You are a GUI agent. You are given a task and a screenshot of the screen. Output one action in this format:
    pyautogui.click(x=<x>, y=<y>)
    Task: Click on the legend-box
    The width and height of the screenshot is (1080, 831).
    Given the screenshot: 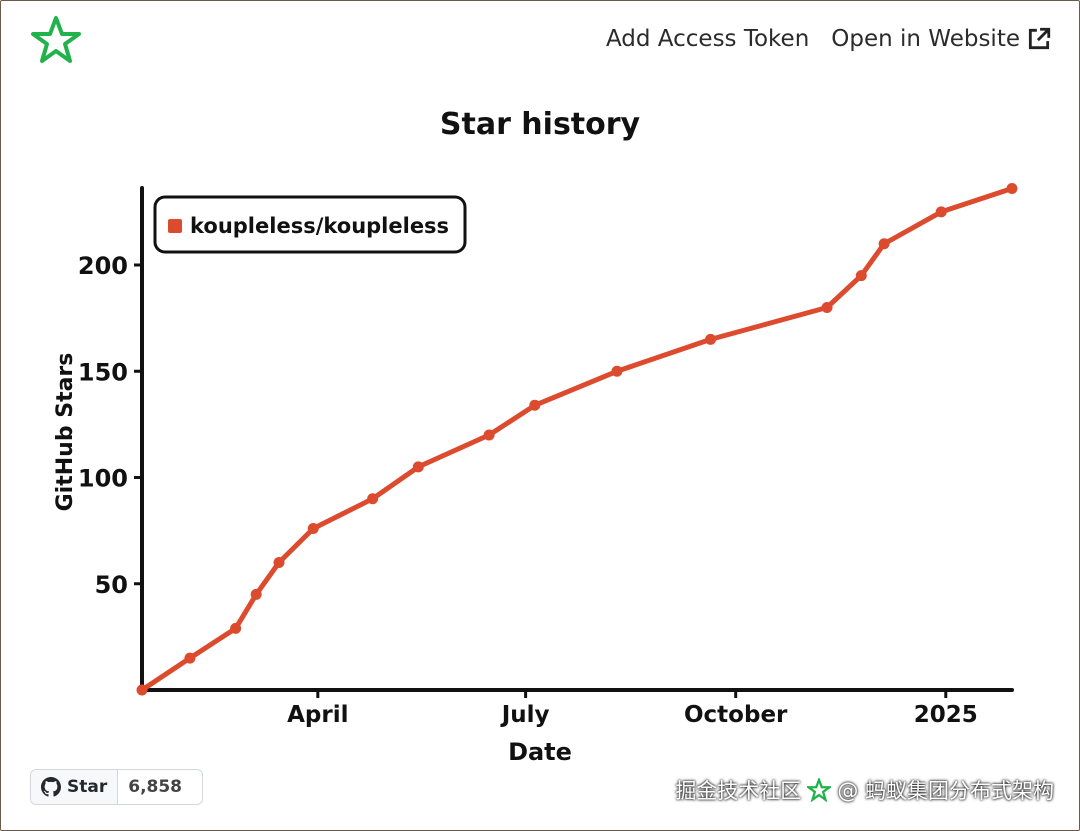 What is the action you would take?
    pyautogui.click(x=310, y=224)
    